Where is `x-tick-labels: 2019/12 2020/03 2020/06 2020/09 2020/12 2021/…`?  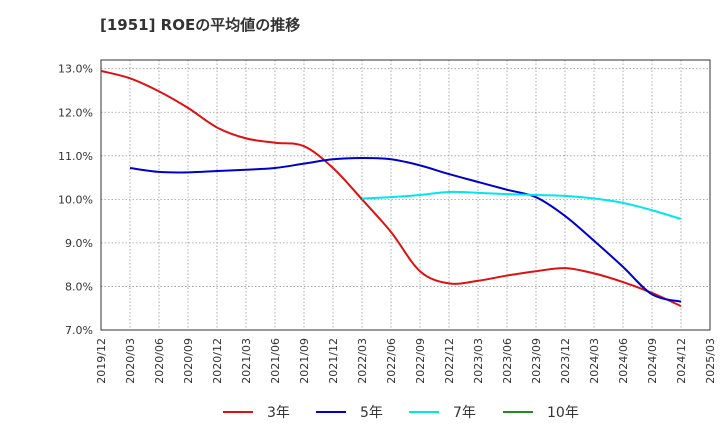
x-tick-labels: 2019/12 2020/03 2020/06 2020/09 2020/12 2021/… is located at coordinates (406, 361).